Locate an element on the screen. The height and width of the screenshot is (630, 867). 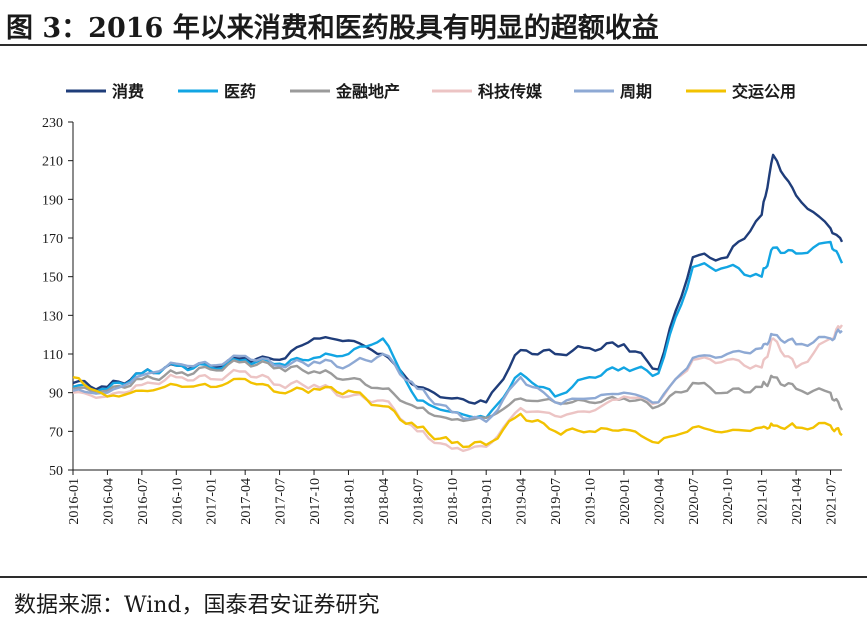
x-tick-label: 2019-04 is located at coordinates (522, 501).